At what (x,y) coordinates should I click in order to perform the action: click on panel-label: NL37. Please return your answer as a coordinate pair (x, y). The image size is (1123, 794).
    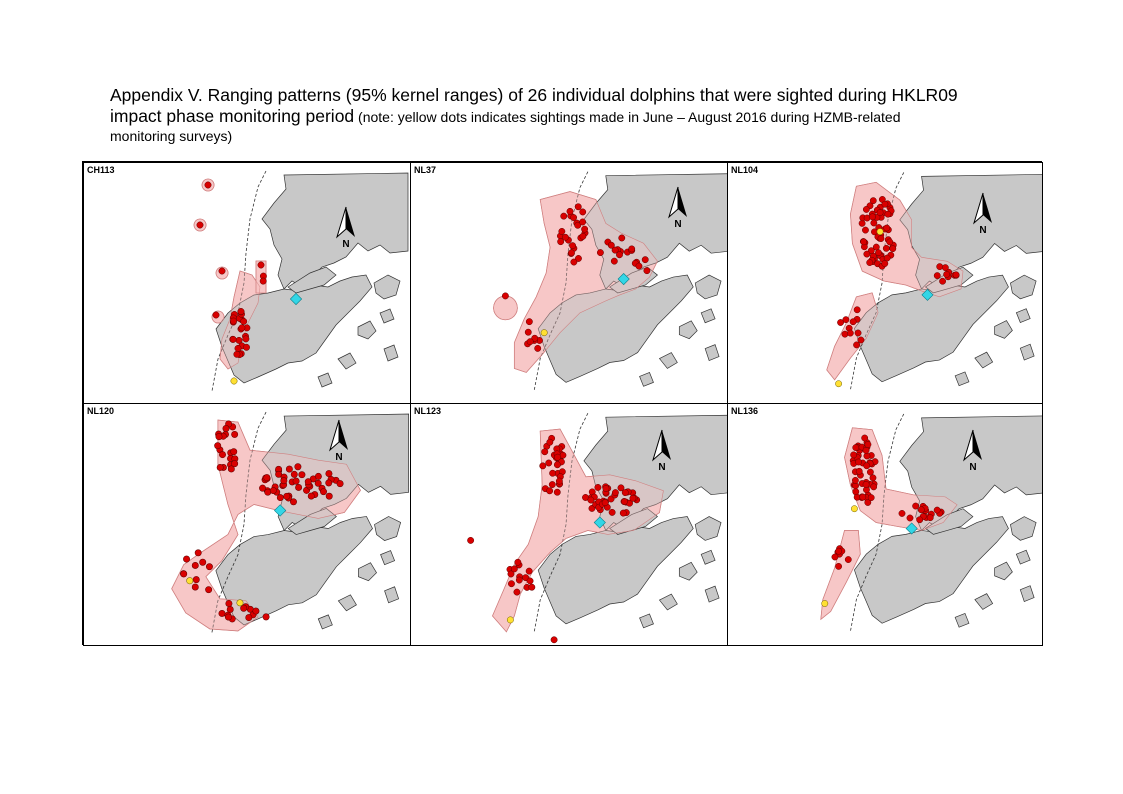
    Looking at the image, I should click on (425, 170).